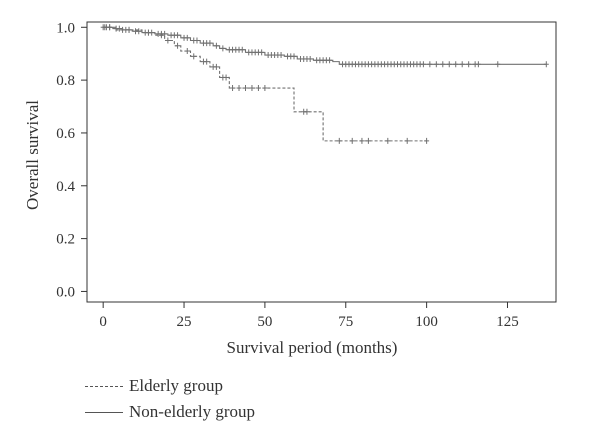 Image resolution: width=600 pixels, height=441 pixels. What do you see at coordinates (192, 411) in the screenshot?
I see `legend-label-non-elderly: Non-elderly group` at bounding box center [192, 411].